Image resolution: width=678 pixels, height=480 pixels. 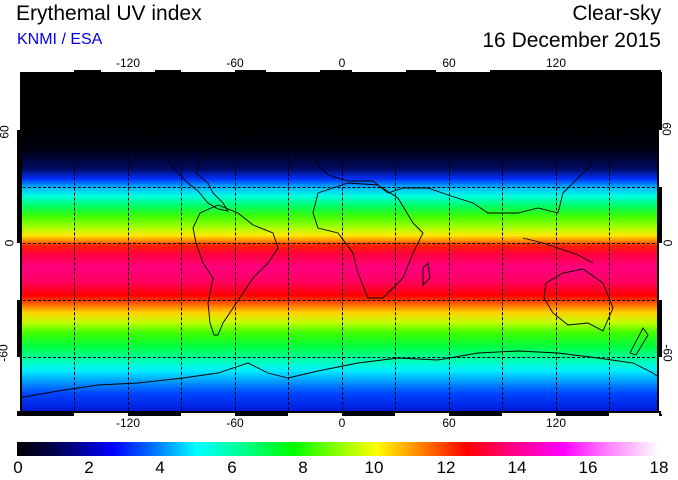 I want to click on bottom-axis-bar, so click(x=339, y=413).